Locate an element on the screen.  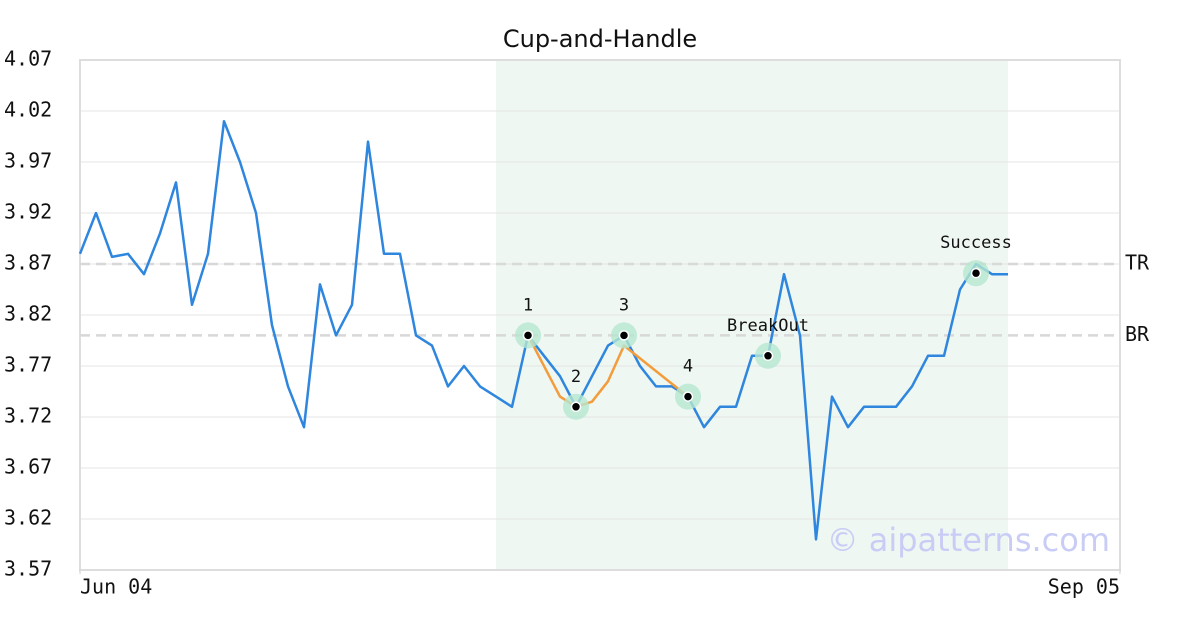
y-tick-label: 3.82 is located at coordinates (28, 314).